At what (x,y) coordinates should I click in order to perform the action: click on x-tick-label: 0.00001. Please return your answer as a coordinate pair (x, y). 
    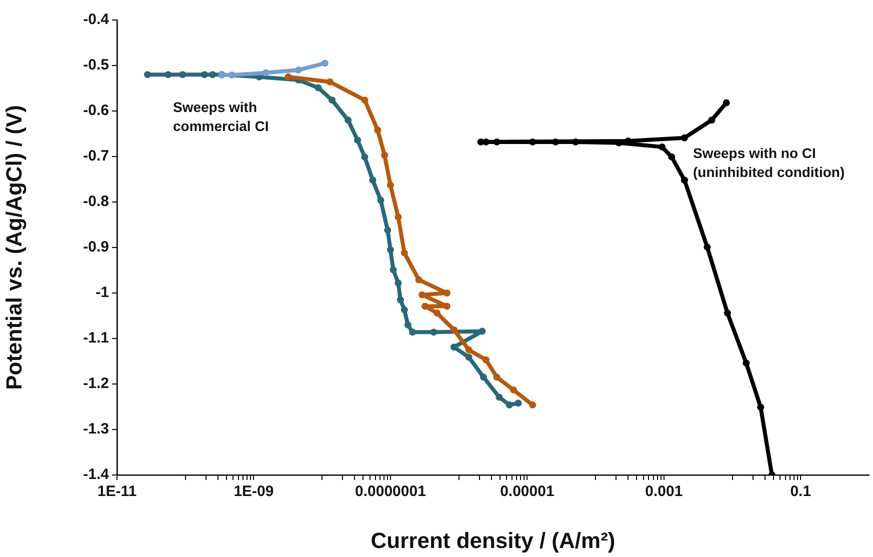
    Looking at the image, I should click on (527, 491).